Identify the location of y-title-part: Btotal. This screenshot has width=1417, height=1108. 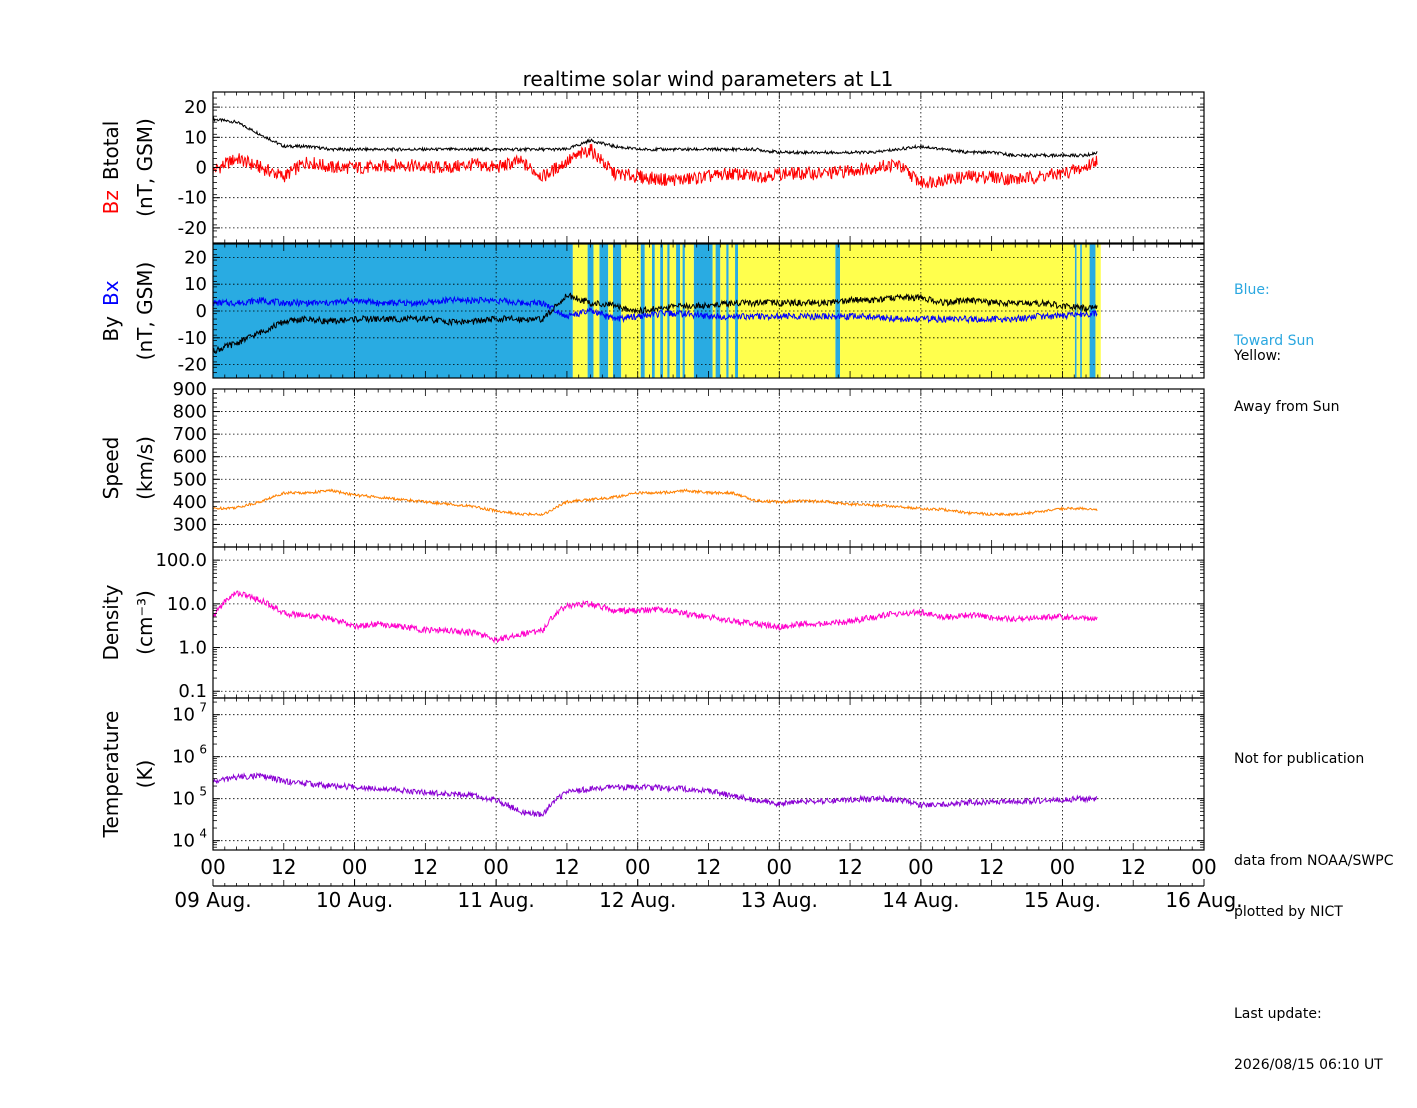
(111, 150).